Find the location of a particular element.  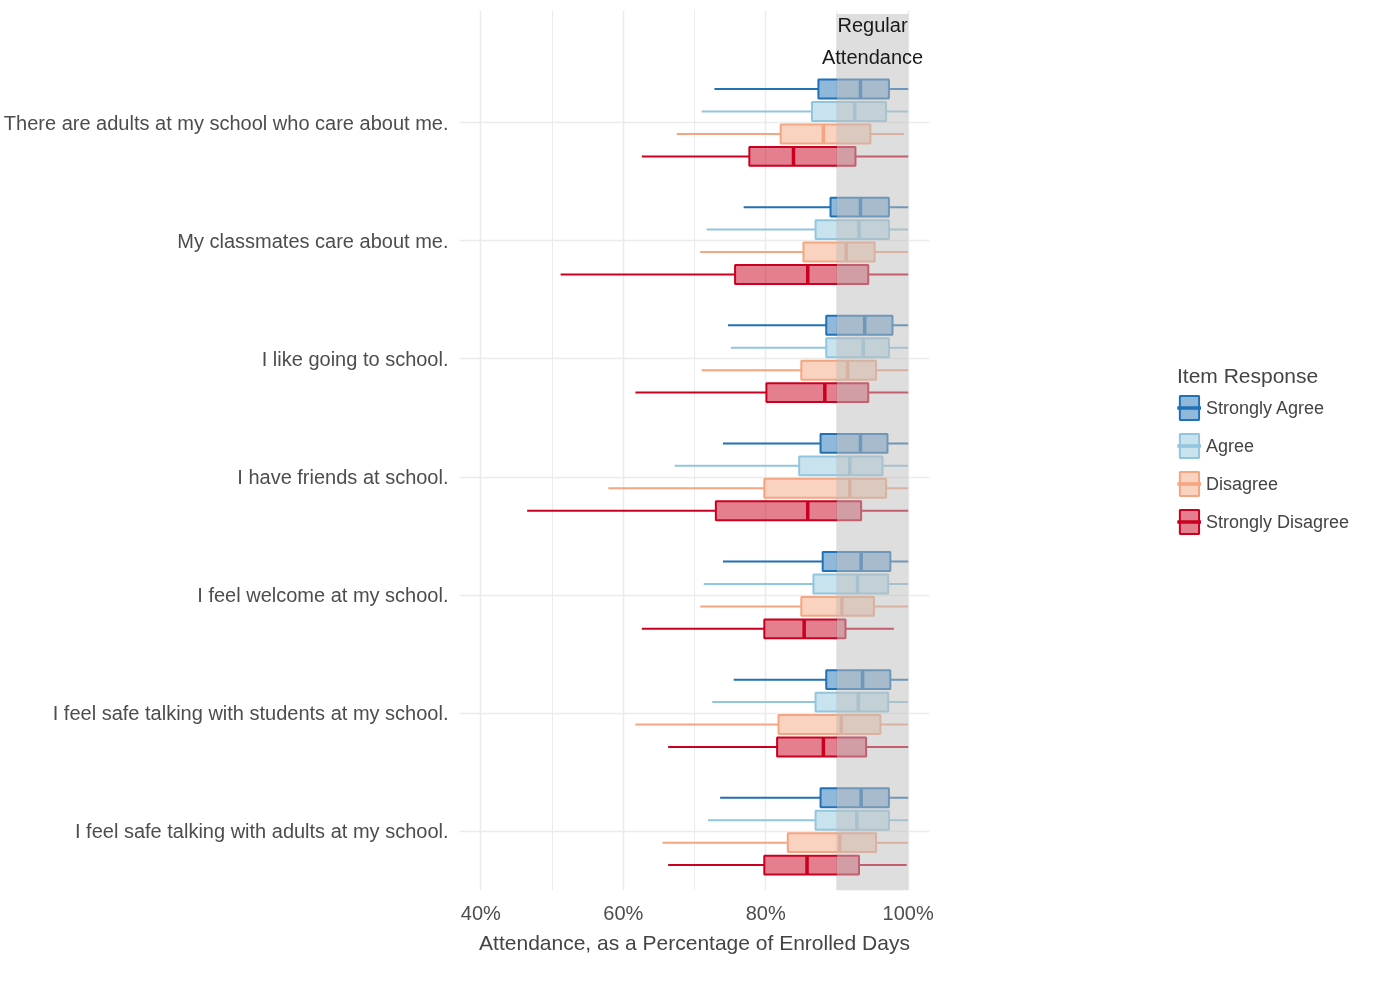

legend-label: Strongly Disagree is located at coordinates (1277, 521).